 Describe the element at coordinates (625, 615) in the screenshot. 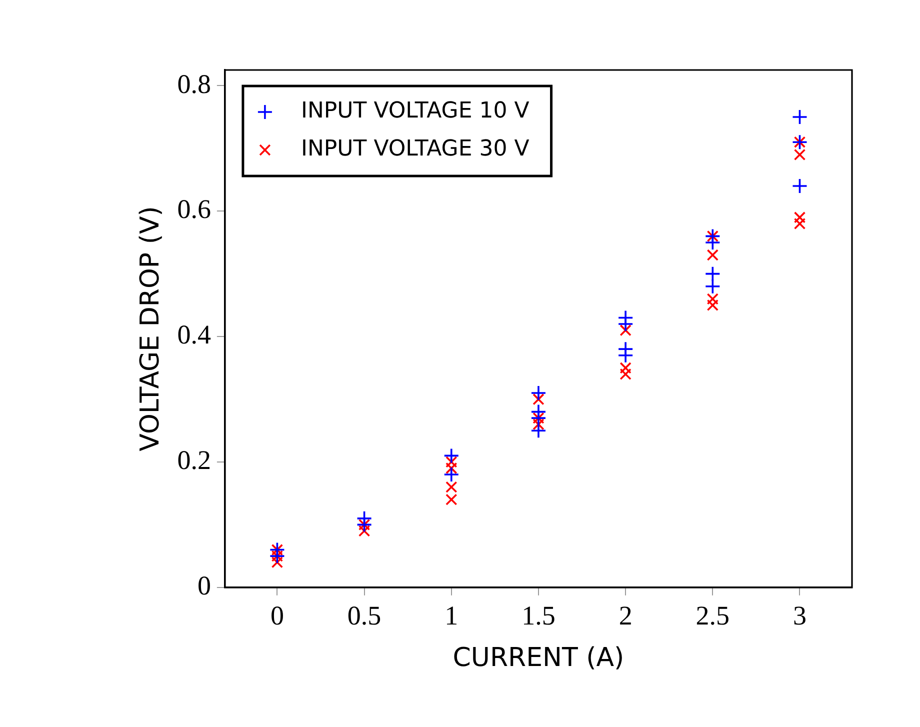

I see `x-tick-label: 2` at that location.